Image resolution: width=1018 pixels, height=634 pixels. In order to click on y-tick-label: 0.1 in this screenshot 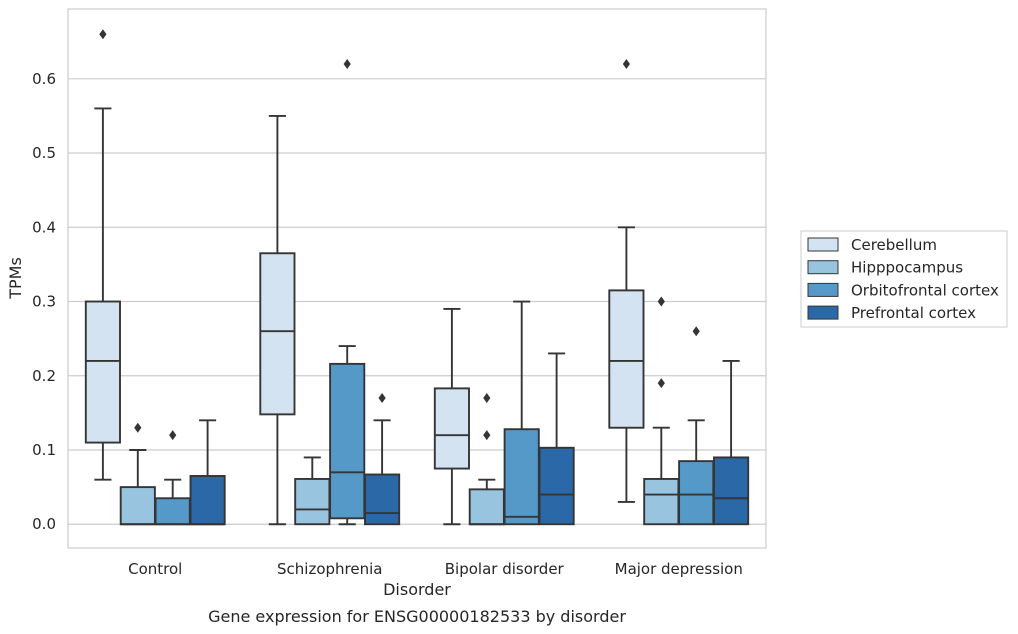, I will do `click(44, 450)`.